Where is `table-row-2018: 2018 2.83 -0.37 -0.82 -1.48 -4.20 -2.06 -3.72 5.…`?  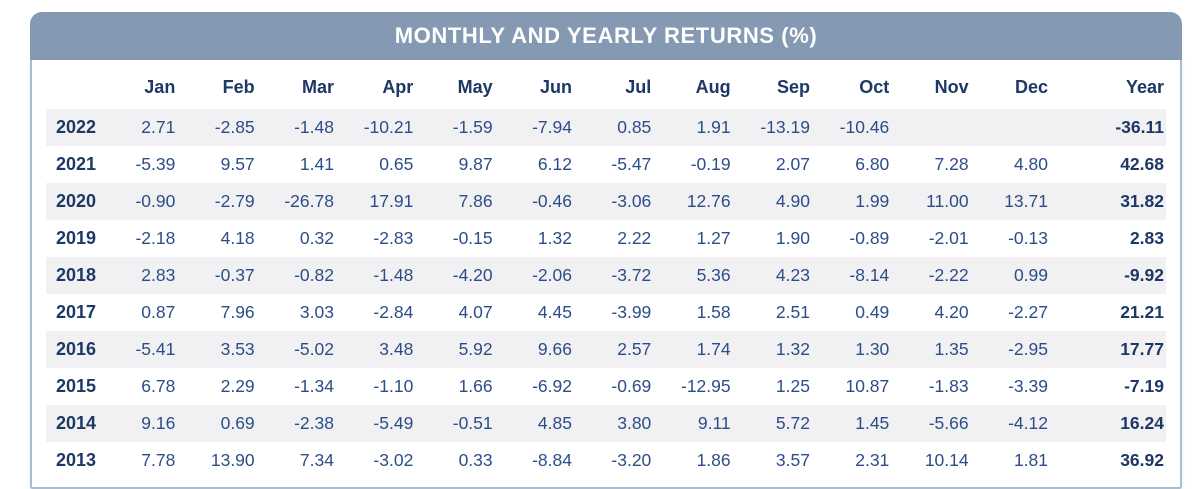 table-row-2018: 2018 2.83 -0.37 -0.82 -1.48 -4.20 -2.06 -3.72 5.… is located at coordinates (606, 275).